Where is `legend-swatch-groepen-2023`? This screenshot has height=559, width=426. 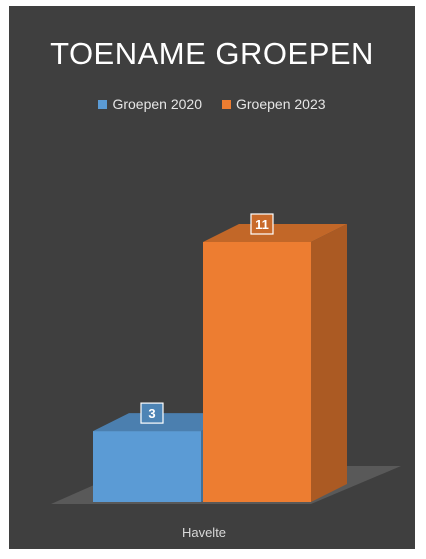 legend-swatch-groepen-2023 is located at coordinates (226, 104).